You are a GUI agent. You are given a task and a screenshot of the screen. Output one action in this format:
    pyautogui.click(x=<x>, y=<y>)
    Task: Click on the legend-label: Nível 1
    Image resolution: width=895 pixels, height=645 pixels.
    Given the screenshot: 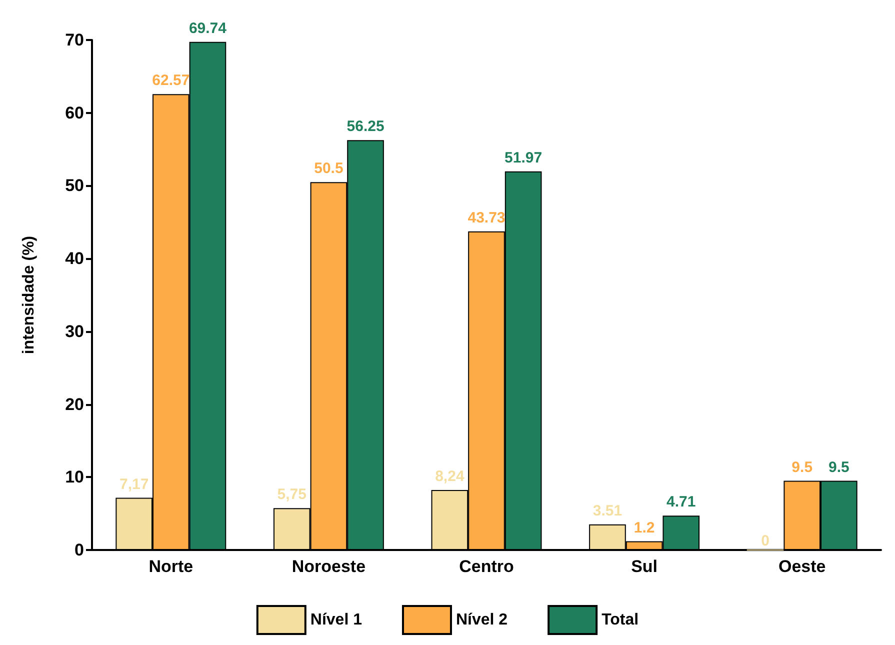 What is the action you would take?
    pyautogui.click(x=336, y=620)
    